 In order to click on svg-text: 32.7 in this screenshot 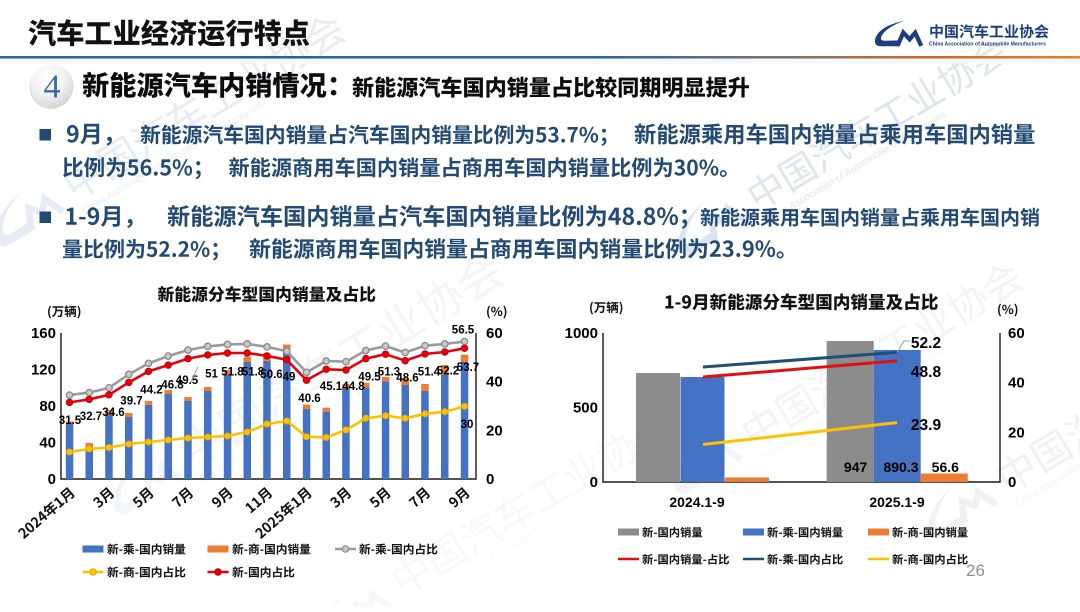, I will do `click(91, 417)`.